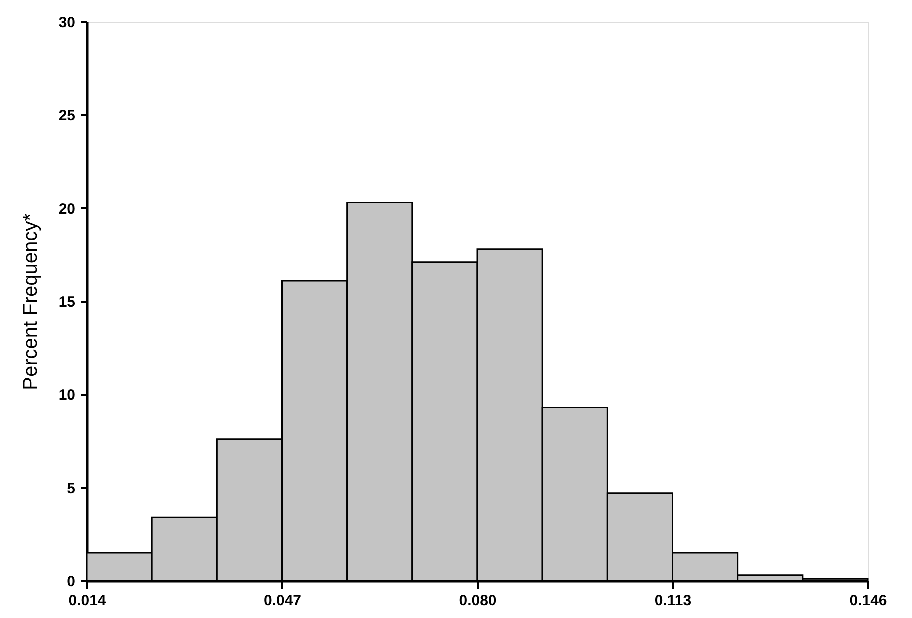  Describe the element at coordinates (71, 489) in the screenshot. I see `y-tick-label: 5` at that location.